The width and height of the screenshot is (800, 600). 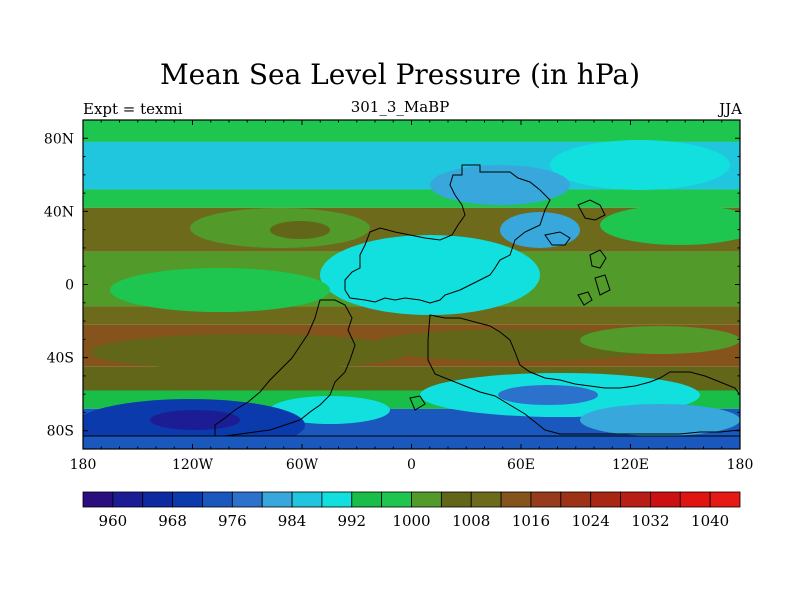 I want to click on colorbar-label: 1024, so click(x=591, y=521).